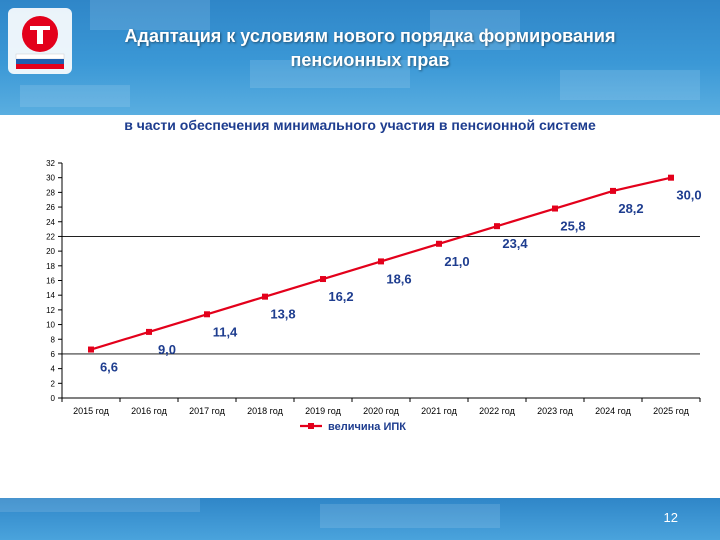  I want to click on data-label-3: 13,8, so click(282, 314).